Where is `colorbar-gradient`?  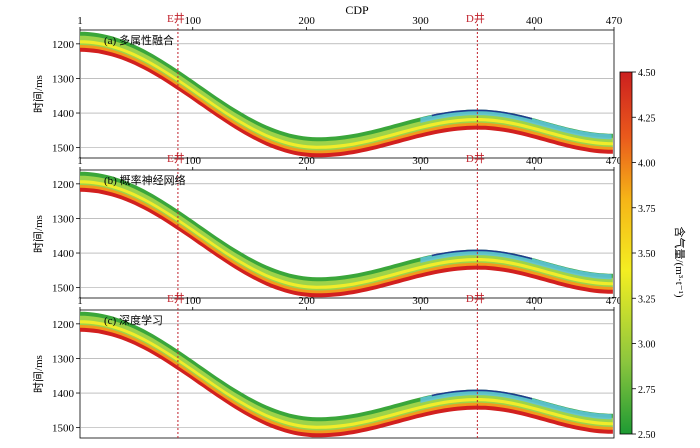 colorbar-gradient is located at coordinates (626, 253).